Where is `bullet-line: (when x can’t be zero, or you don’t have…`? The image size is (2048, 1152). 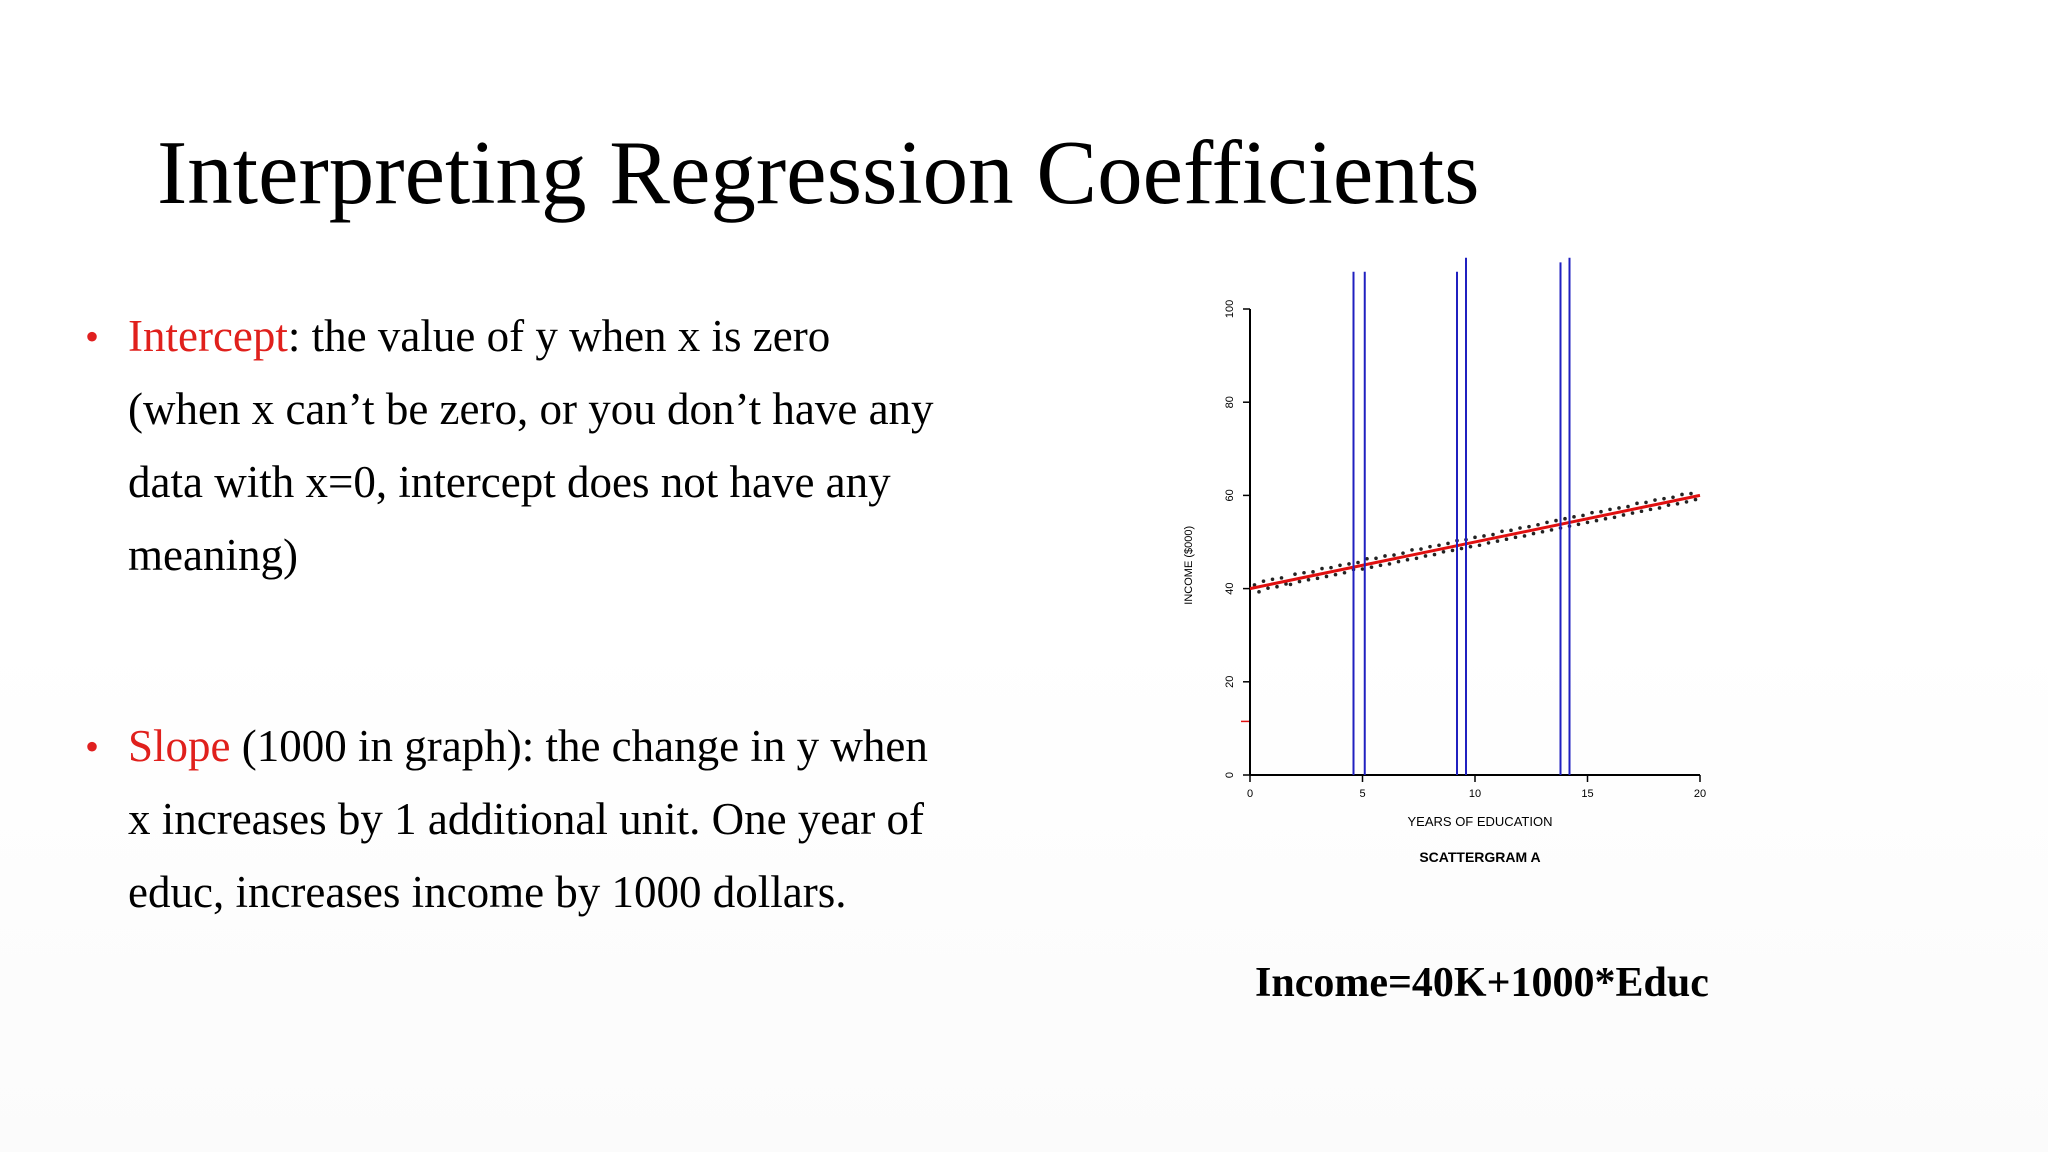 bullet-line: (when x can’t be zero, or you don’t have… is located at coordinates (531, 409).